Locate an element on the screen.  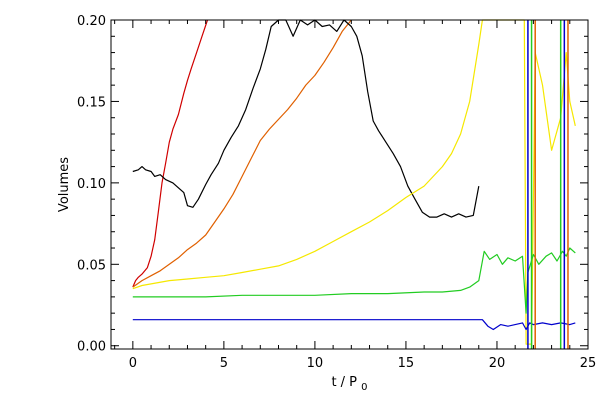
y-tick-label: 0.10 is located at coordinates (91, 184).